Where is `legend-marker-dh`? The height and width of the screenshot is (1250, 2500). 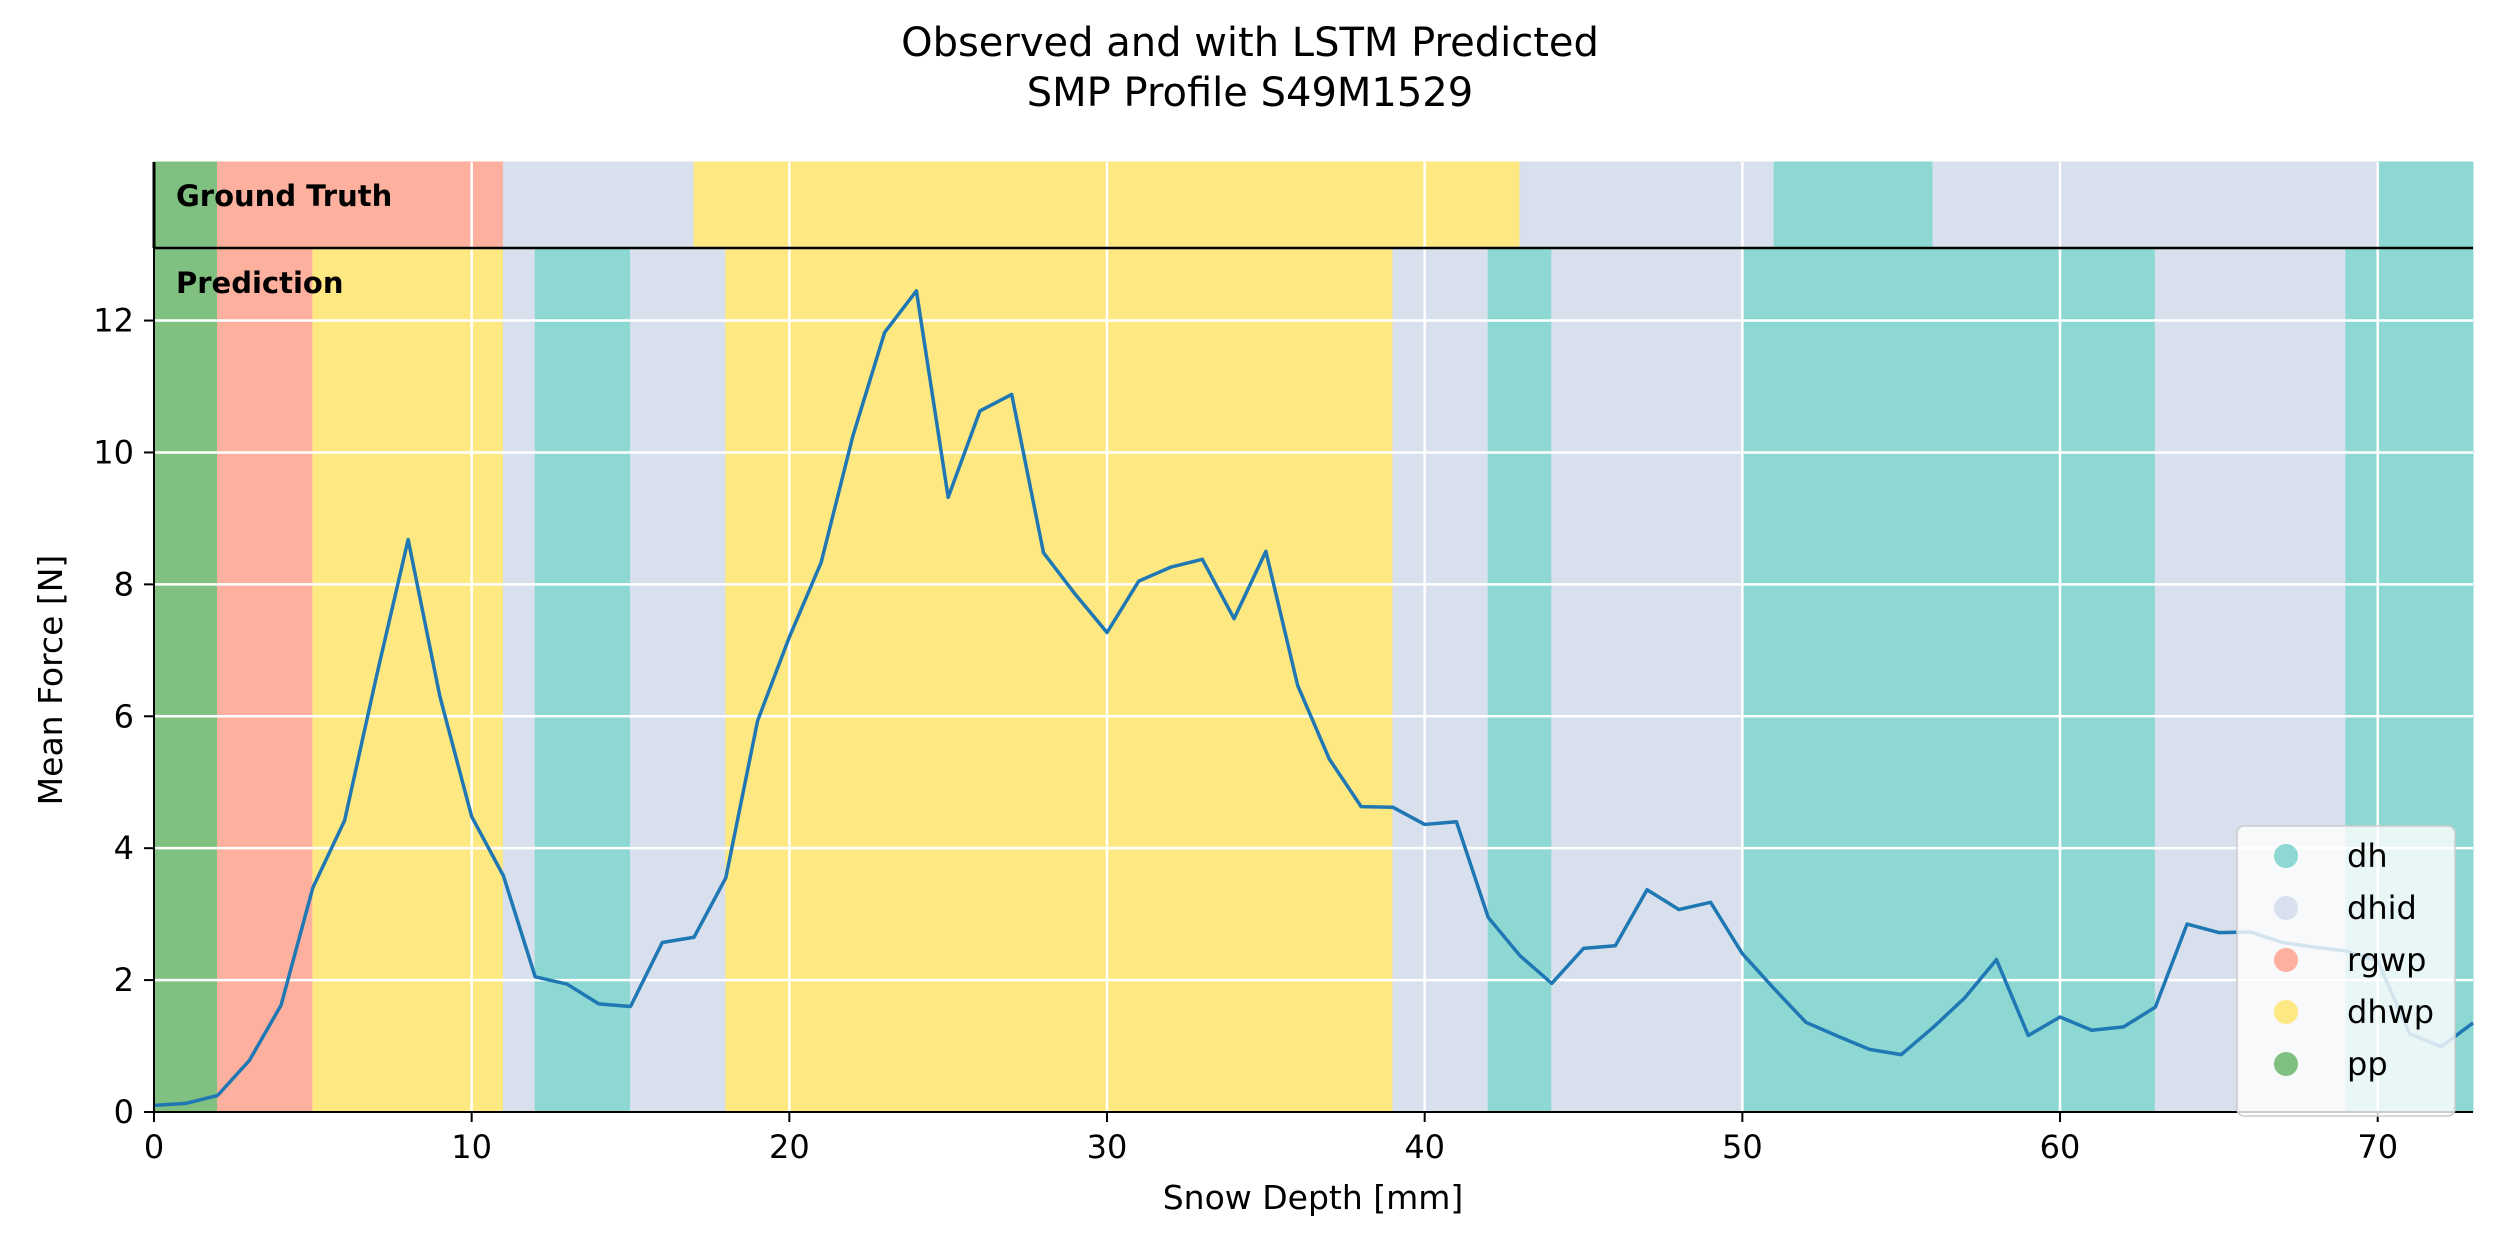
legend-marker-dh is located at coordinates (2286, 856).